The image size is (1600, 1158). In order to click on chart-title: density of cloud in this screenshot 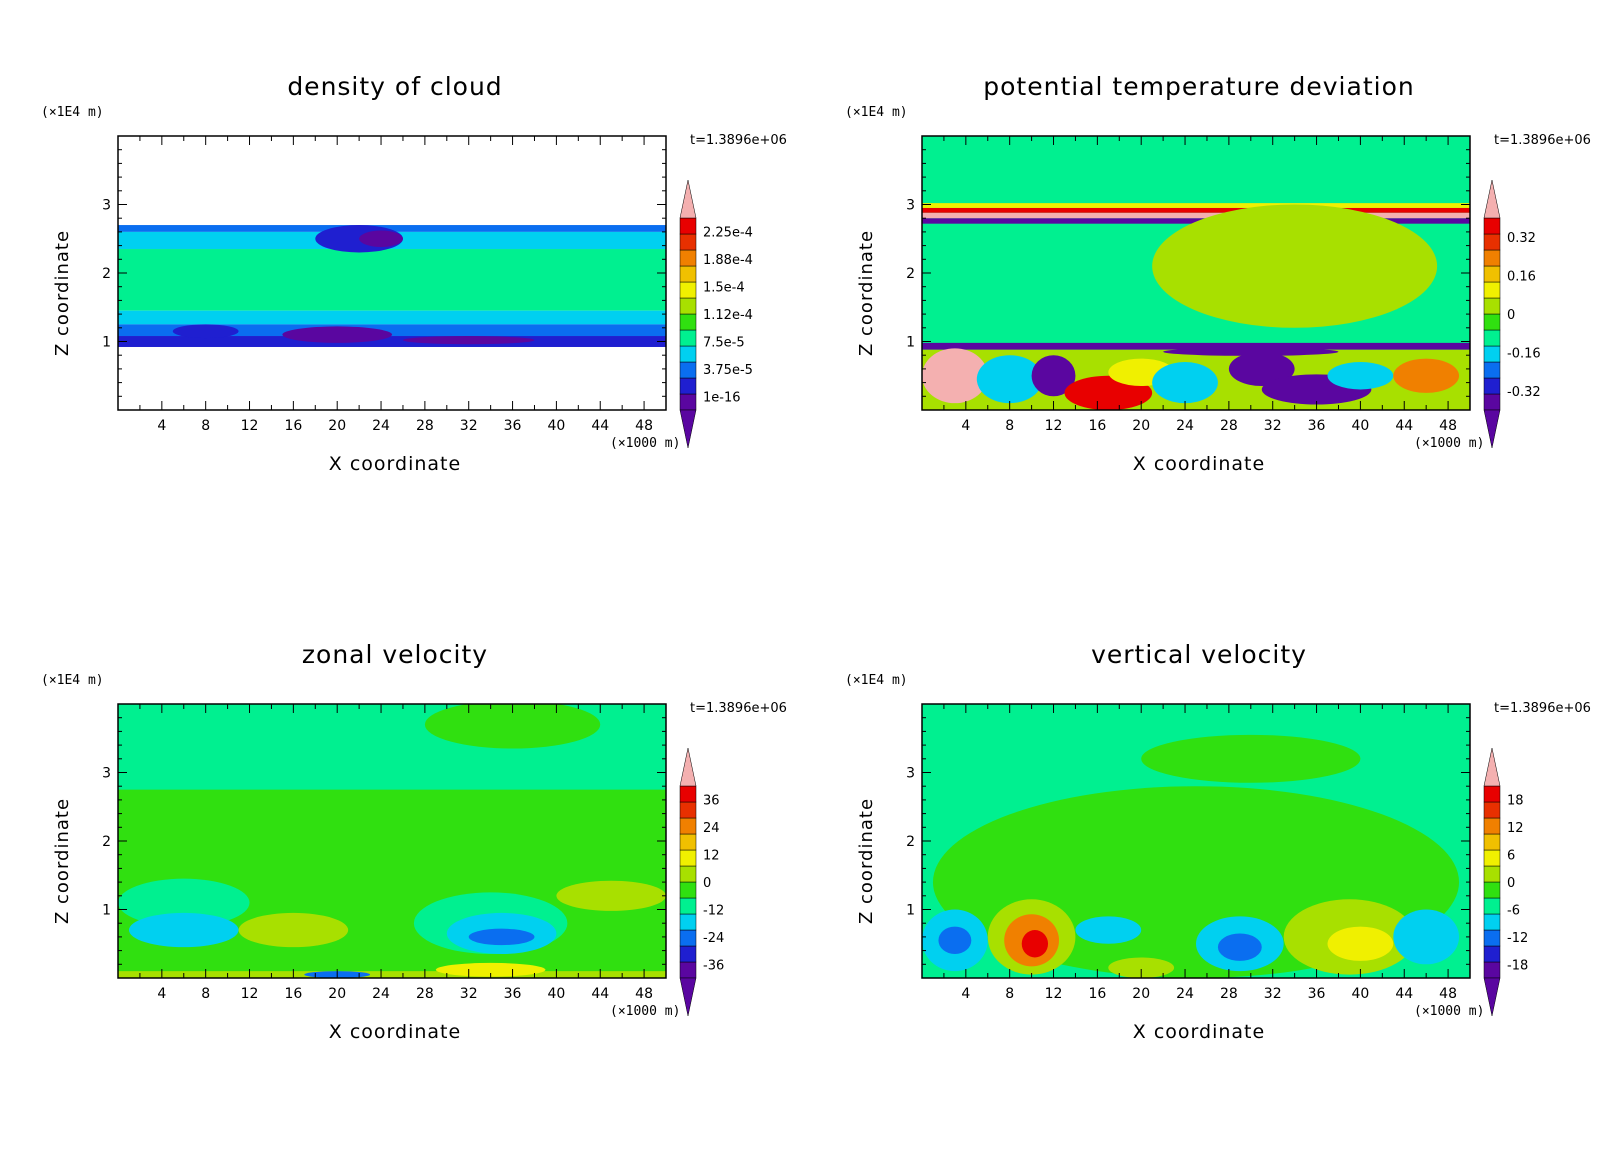, I will do `click(395, 86)`.